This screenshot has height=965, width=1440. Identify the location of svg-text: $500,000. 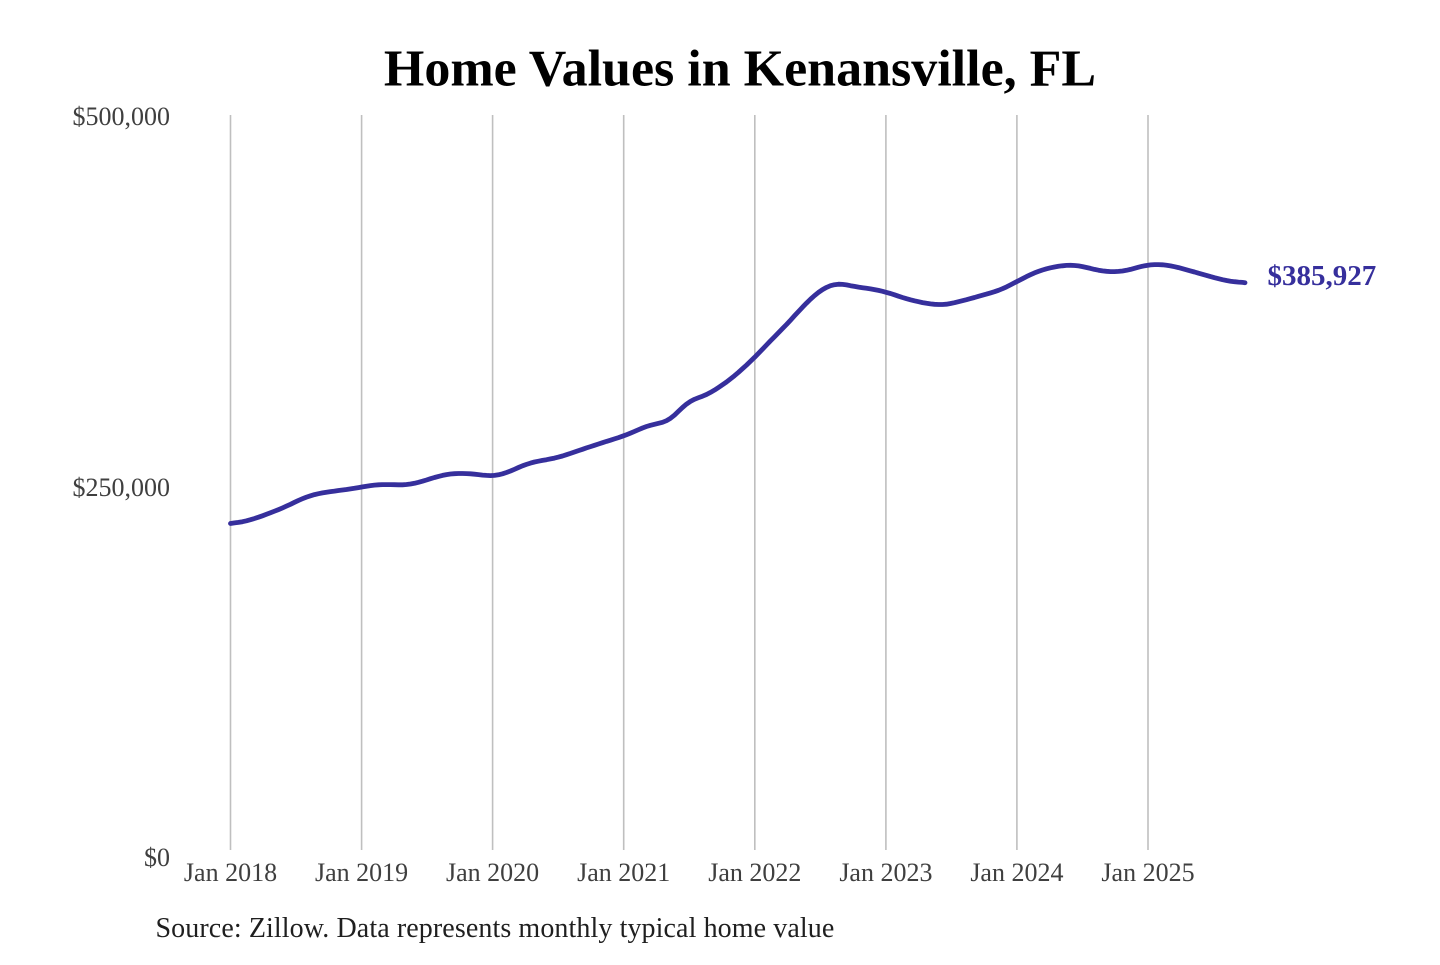
(122, 116).